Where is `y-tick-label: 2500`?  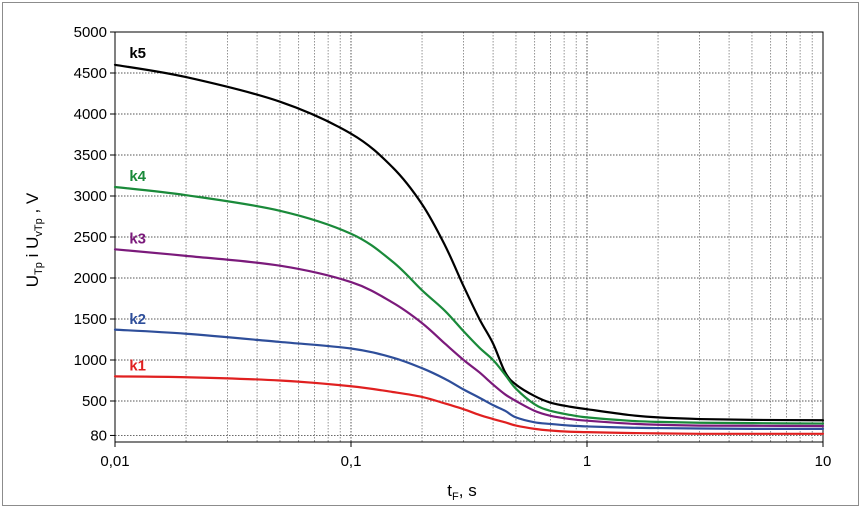 y-tick-label: 2500 is located at coordinates (90, 237).